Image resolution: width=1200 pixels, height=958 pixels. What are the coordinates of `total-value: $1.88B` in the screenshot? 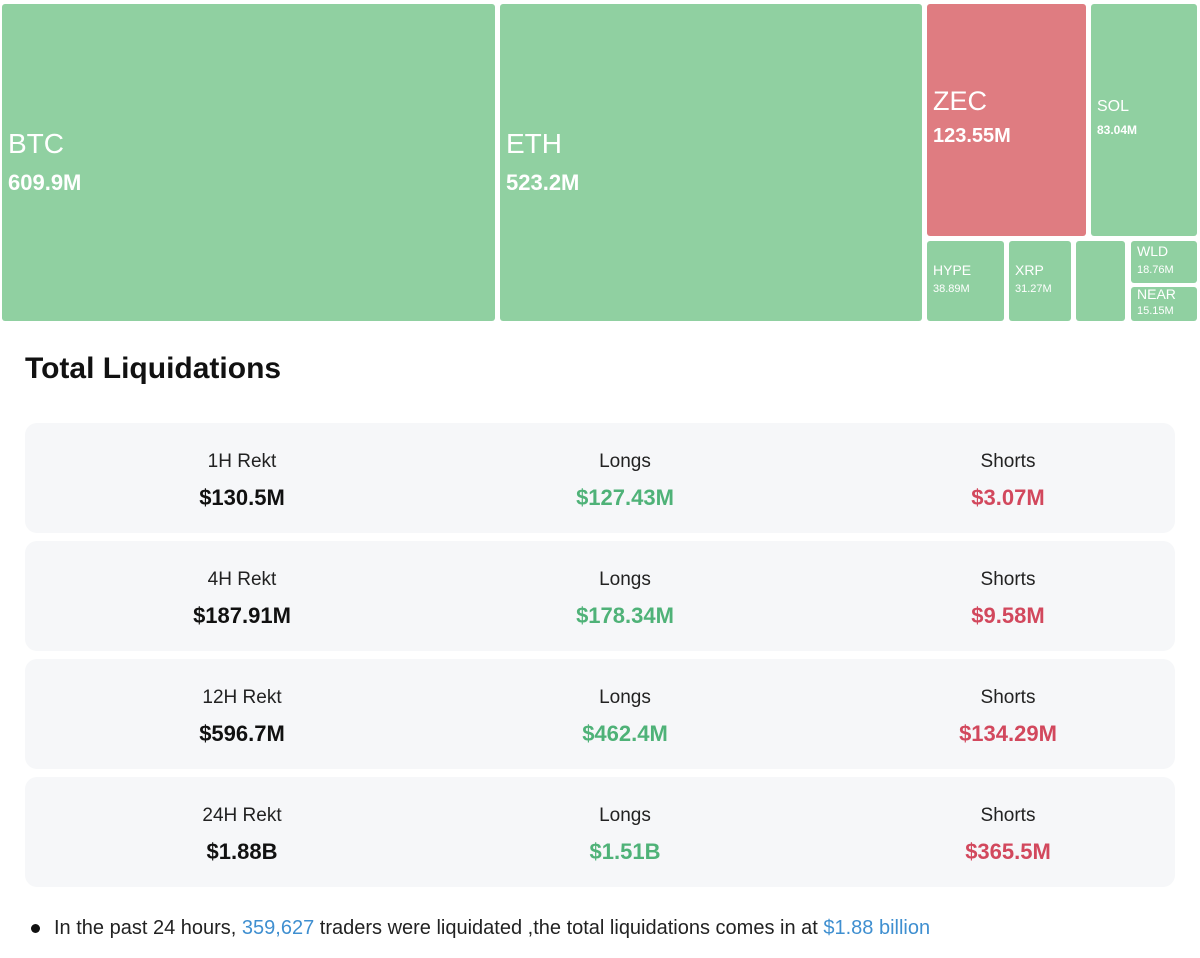 It's located at (242, 851).